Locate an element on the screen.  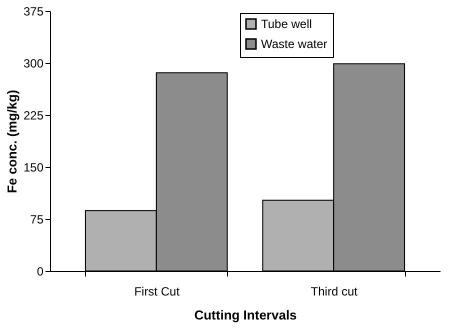
x-tick-label: Third cut is located at coordinates (334, 291).